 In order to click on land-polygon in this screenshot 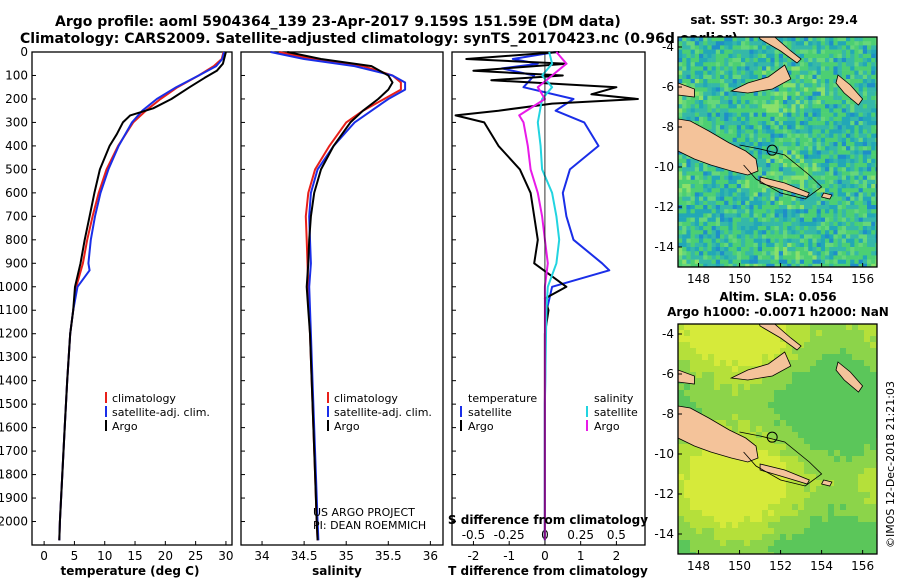, I will do `click(849, 377)`.